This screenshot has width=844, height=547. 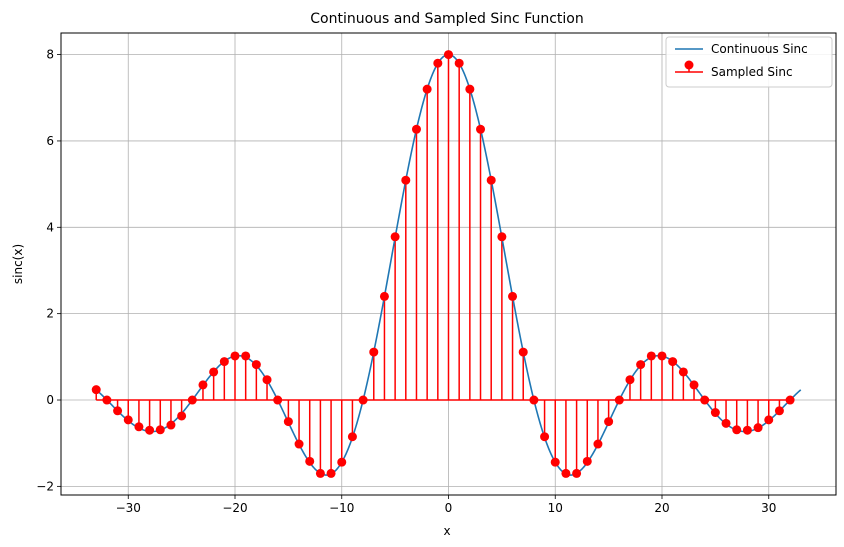 What do you see at coordinates (234, 508) in the screenshot?
I see `x-tick-label: −20` at bounding box center [234, 508].